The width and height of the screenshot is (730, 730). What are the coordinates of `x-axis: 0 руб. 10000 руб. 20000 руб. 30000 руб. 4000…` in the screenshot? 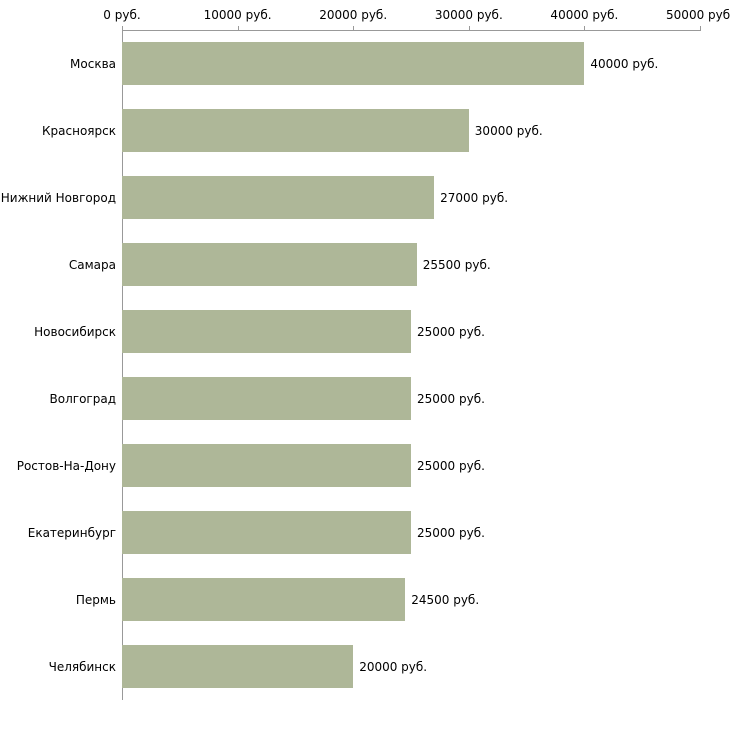 It's located at (416, 15).